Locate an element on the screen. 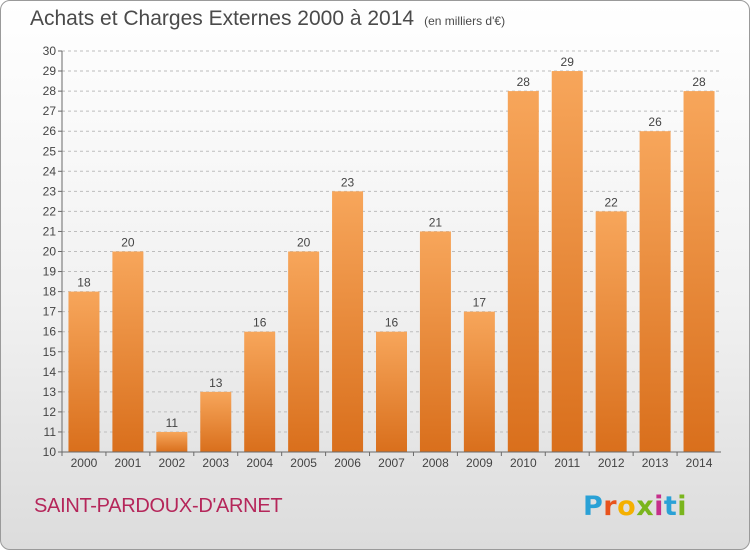 The height and width of the screenshot is (550, 750). commune-name: SAINT-PARDOUX-D'ARNET is located at coordinates (158, 506).